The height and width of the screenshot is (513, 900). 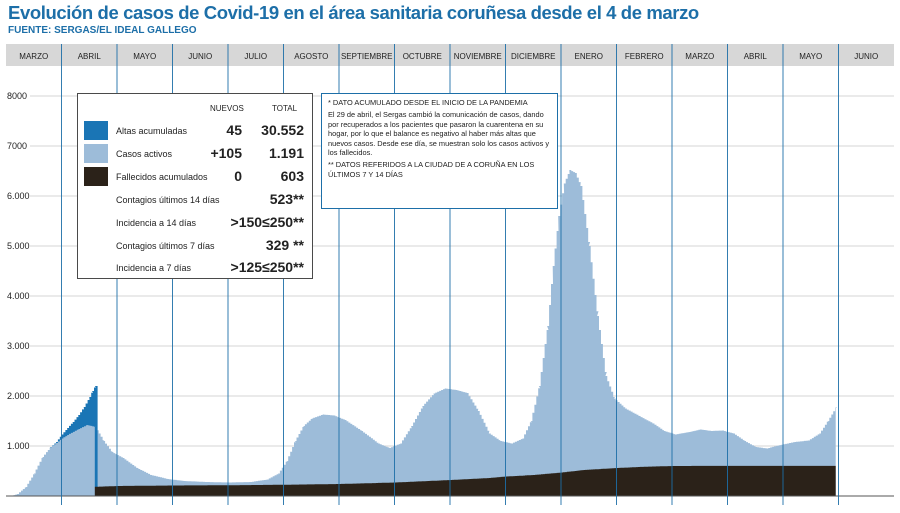 What do you see at coordinates (102, 30) in the screenshot?
I see `chart-source: FUENTE: SERGAS/EL IDEAL GALLEGO` at bounding box center [102, 30].